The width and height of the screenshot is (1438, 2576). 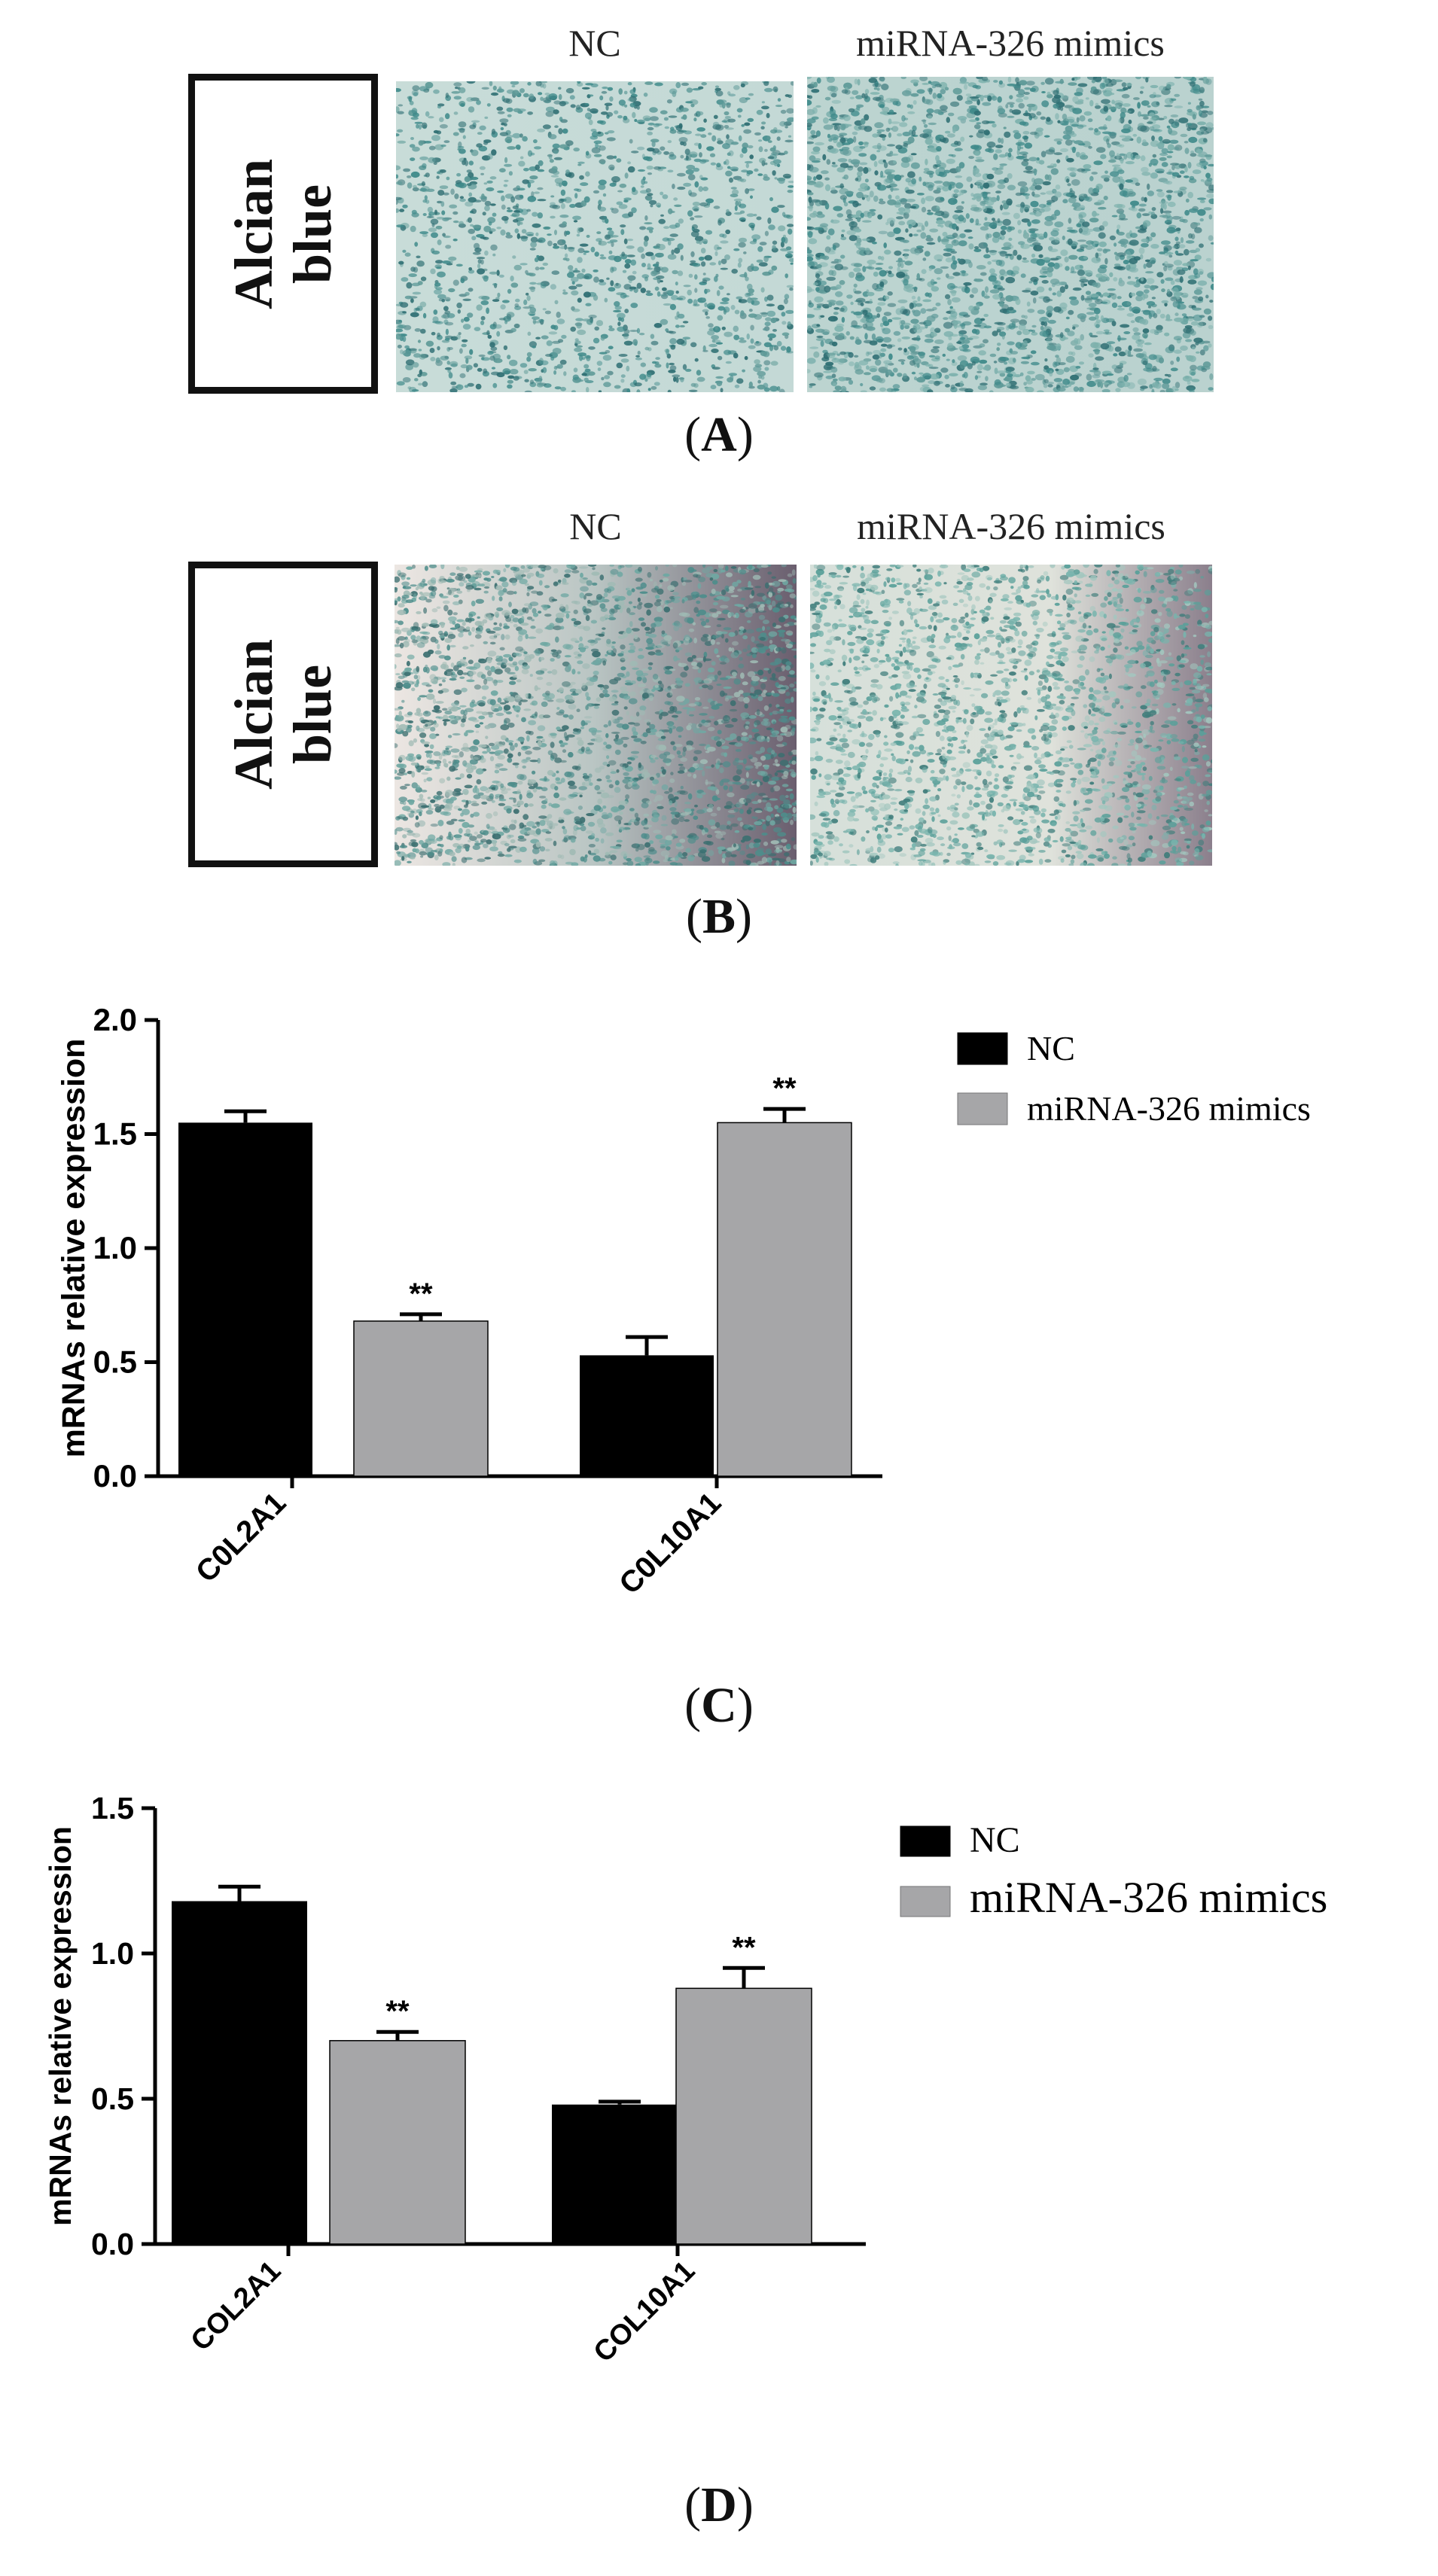 What do you see at coordinates (421, 1294) in the screenshot?
I see `chart-c-sig-1-0: **` at bounding box center [421, 1294].